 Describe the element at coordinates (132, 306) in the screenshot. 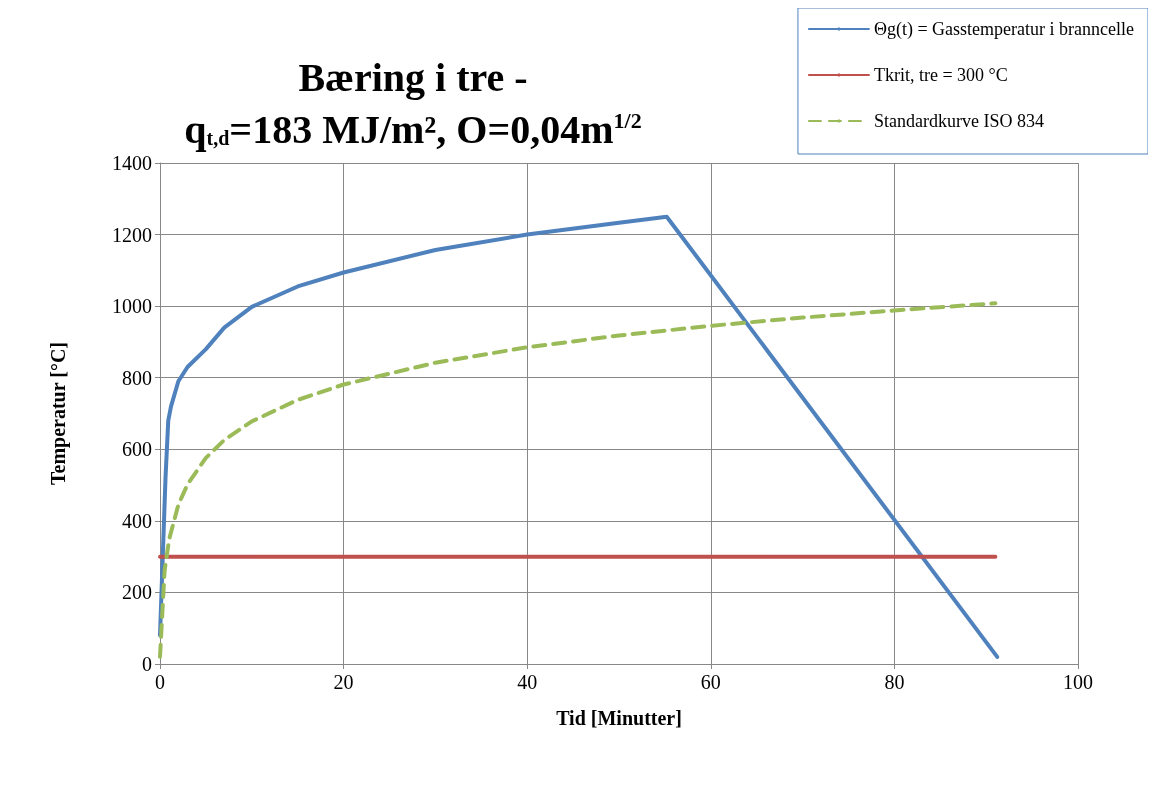

I see `y-tick-label: 1000` at that location.